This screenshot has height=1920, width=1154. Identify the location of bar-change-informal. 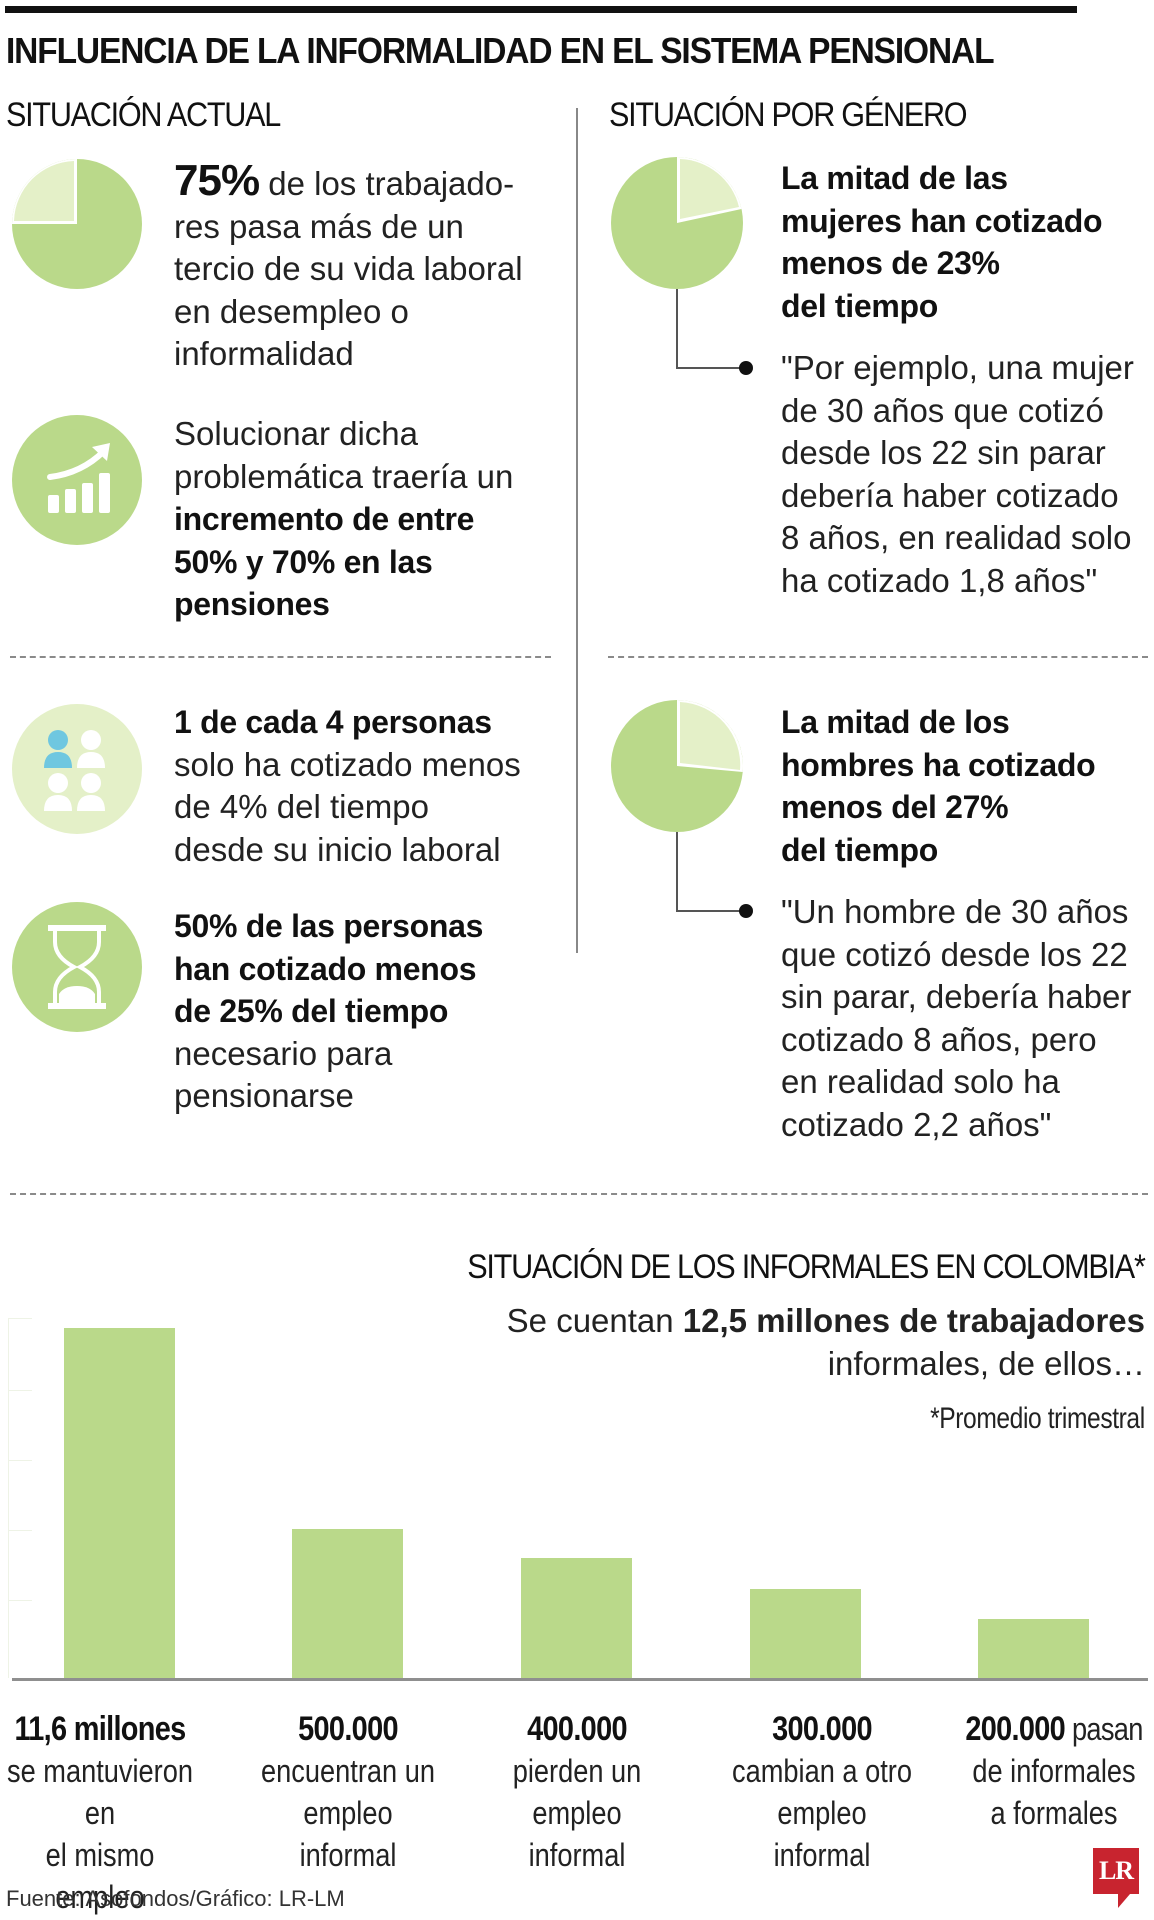
(805, 1634).